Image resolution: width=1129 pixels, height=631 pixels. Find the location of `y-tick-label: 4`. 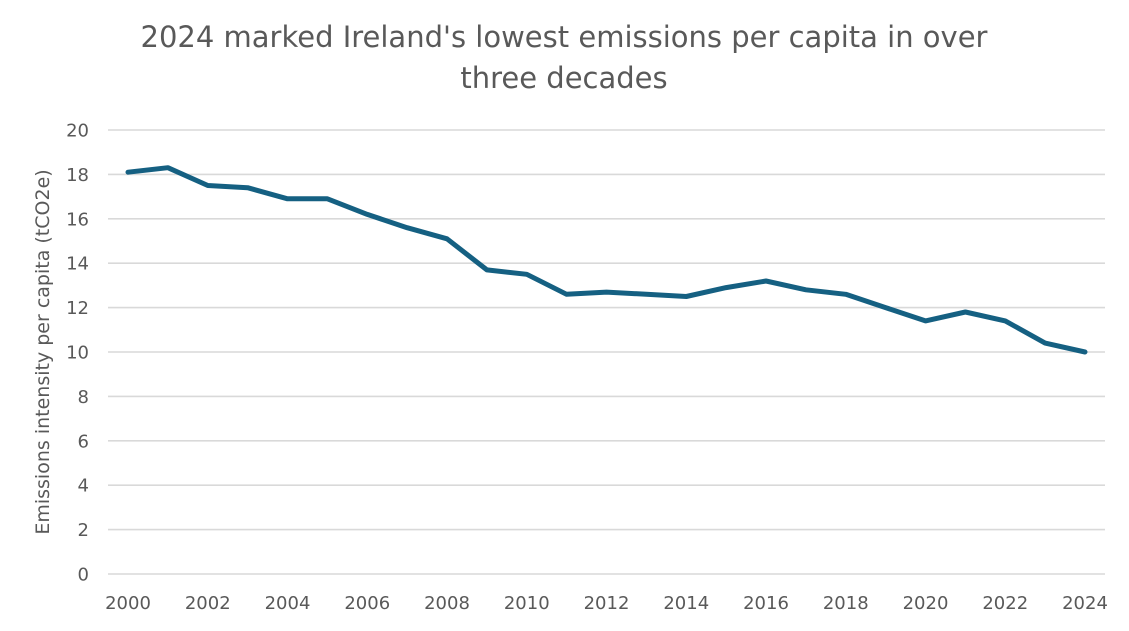

y-tick-label: 4 is located at coordinates (83, 486).